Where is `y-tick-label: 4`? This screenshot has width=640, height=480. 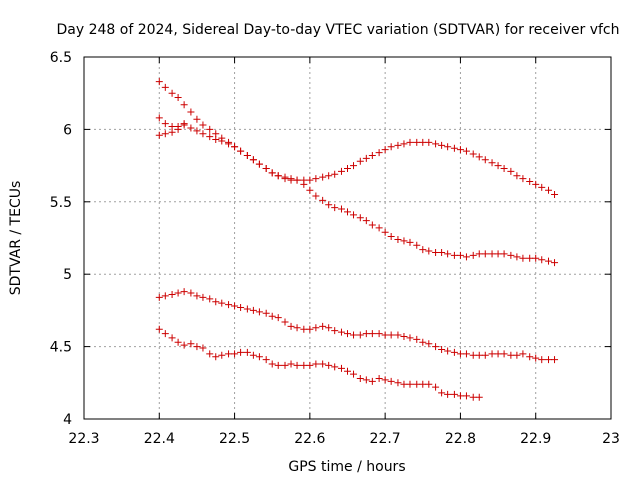
y-tick-label: 4 is located at coordinates (67, 420).